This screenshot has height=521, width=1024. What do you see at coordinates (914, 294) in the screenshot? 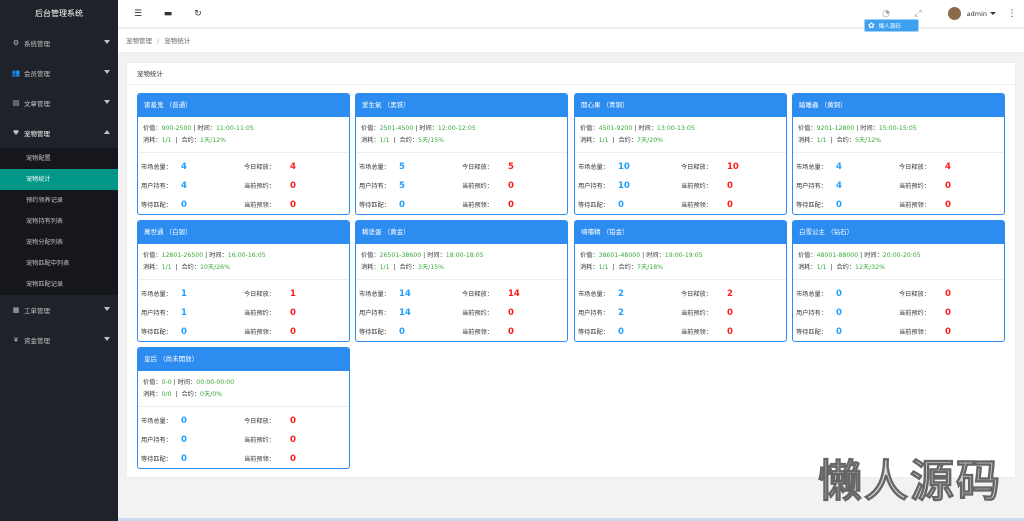
I see `stat-label: 今日释放：` at bounding box center [914, 294].